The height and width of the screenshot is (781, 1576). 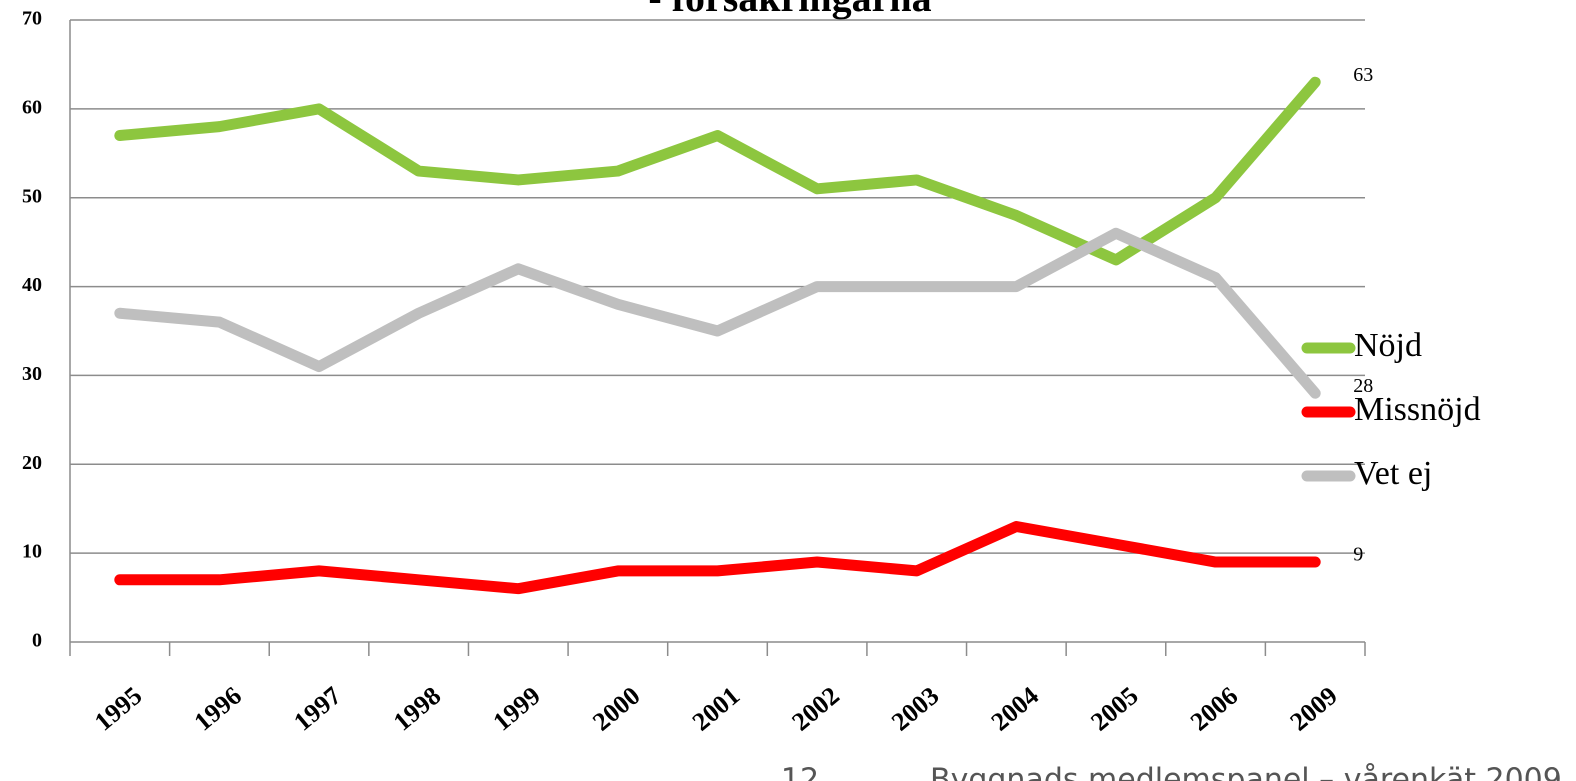 What do you see at coordinates (800, 772) in the screenshot?
I see `footer-page: 12` at bounding box center [800, 772].